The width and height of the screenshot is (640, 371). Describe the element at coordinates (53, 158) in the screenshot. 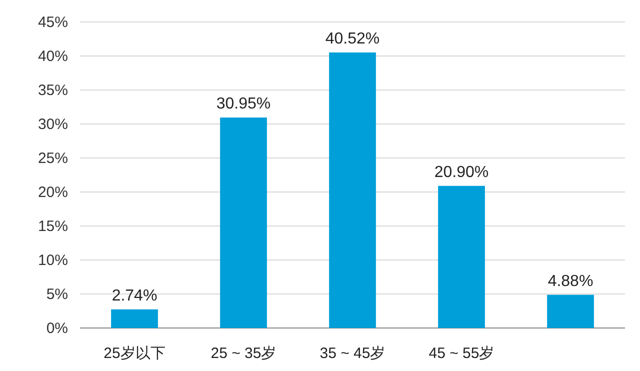

I see `y-tick-label: 25%` at that location.